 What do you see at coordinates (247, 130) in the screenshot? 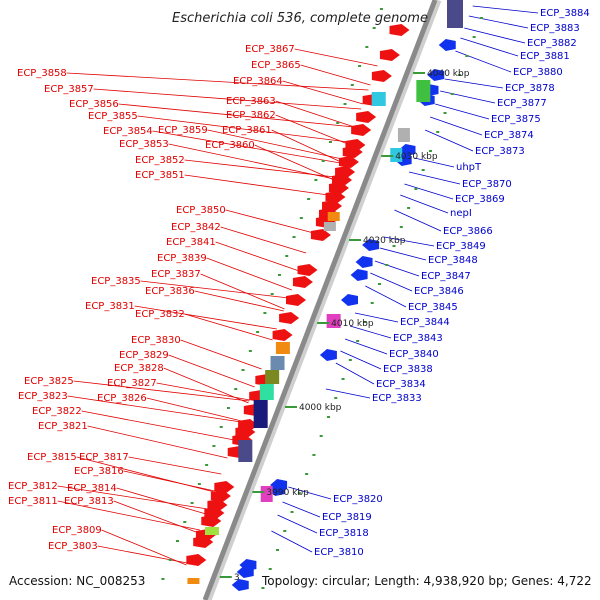
I see `forward-gene-label: ECP_3861` at bounding box center [247, 130].